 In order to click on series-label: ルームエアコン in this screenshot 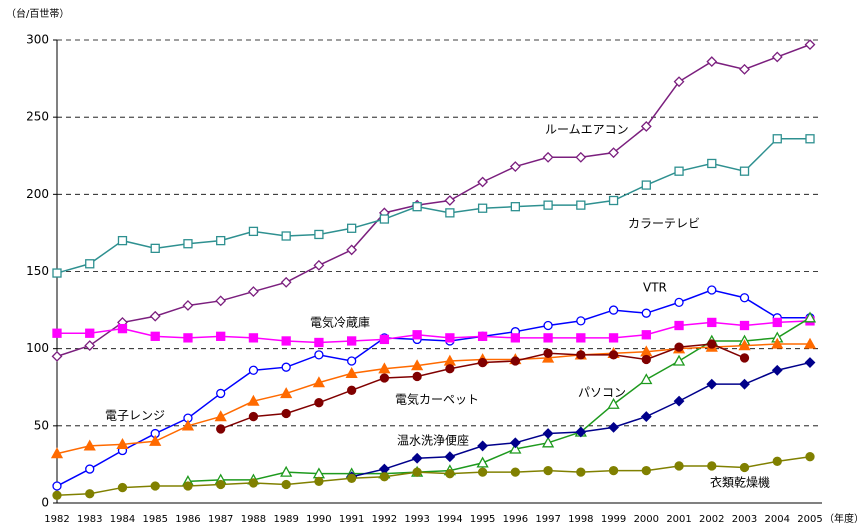, I will do `click(587, 130)`.